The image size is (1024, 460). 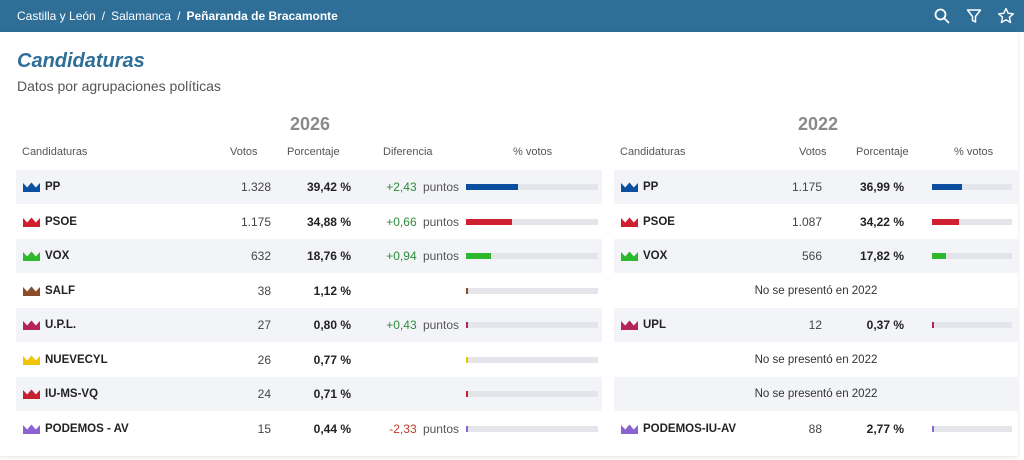 What do you see at coordinates (264, 394) in the screenshot?
I see `votes-value: 24` at bounding box center [264, 394].